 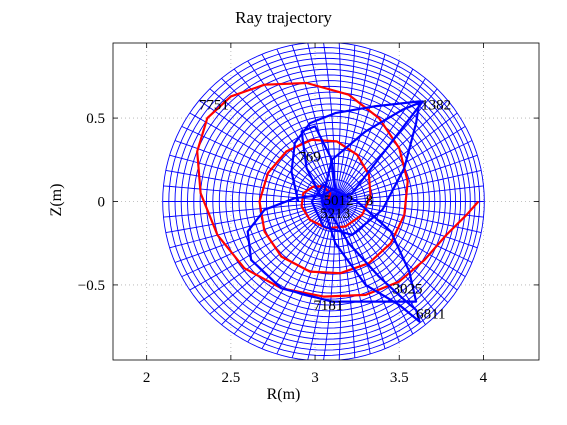 I want to click on x-tick-label: 2, so click(x=147, y=378).